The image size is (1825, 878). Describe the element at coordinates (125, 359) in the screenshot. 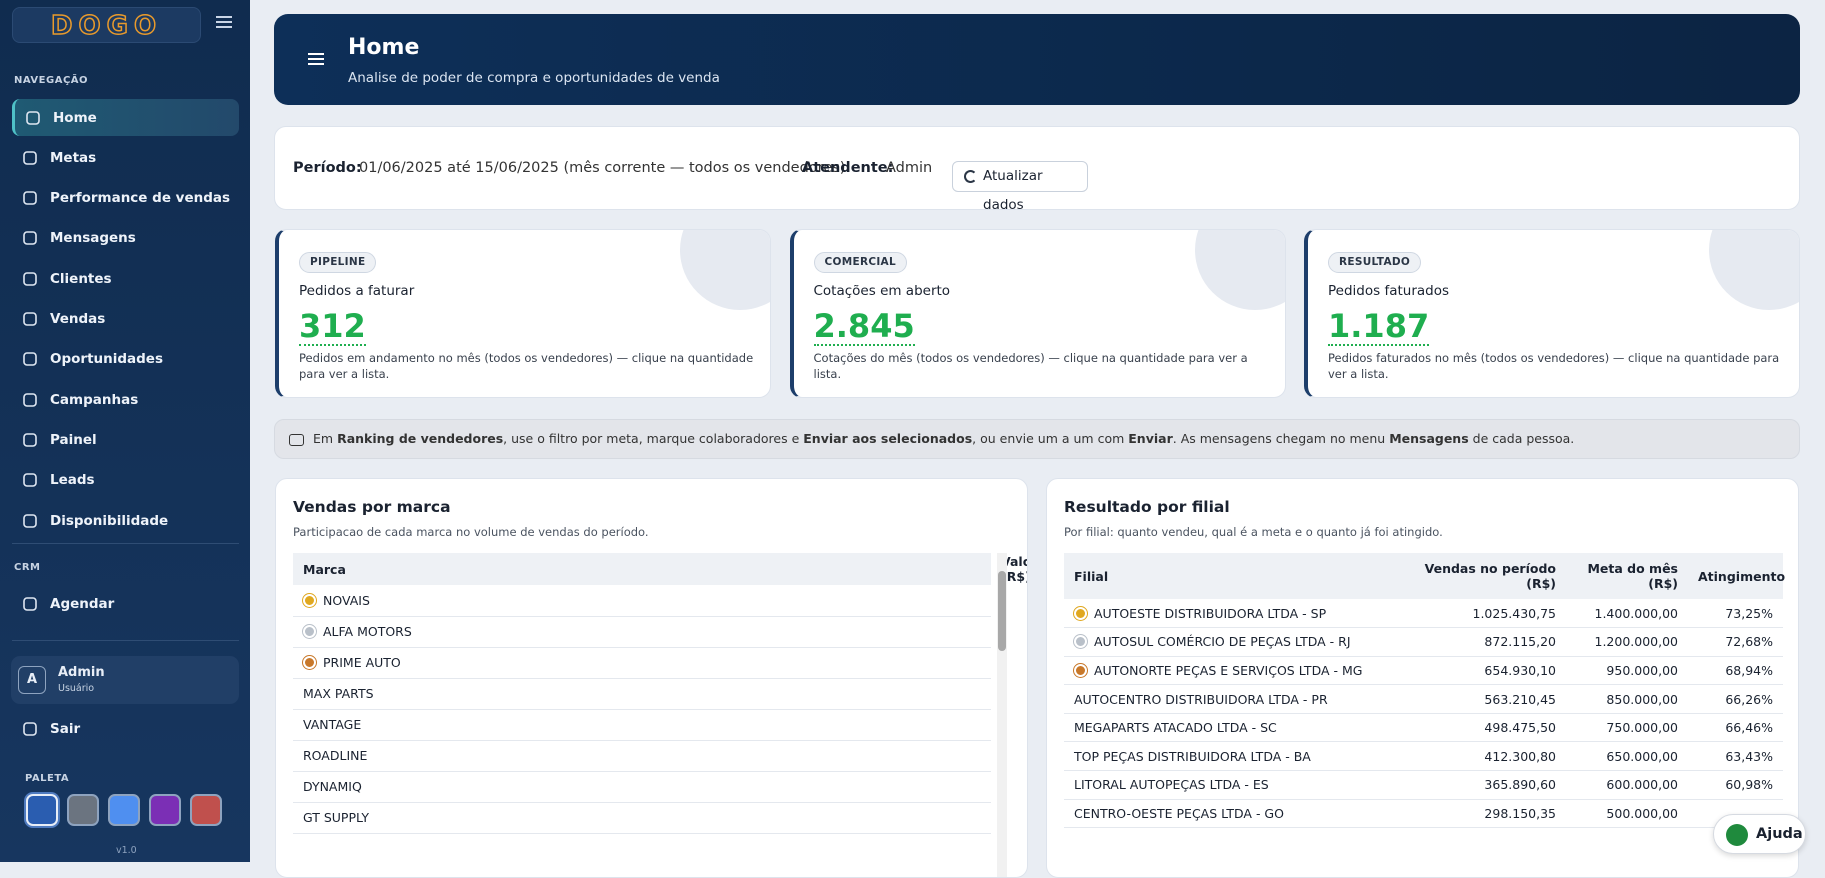

I see `nav-item: Oportunidades` at that location.